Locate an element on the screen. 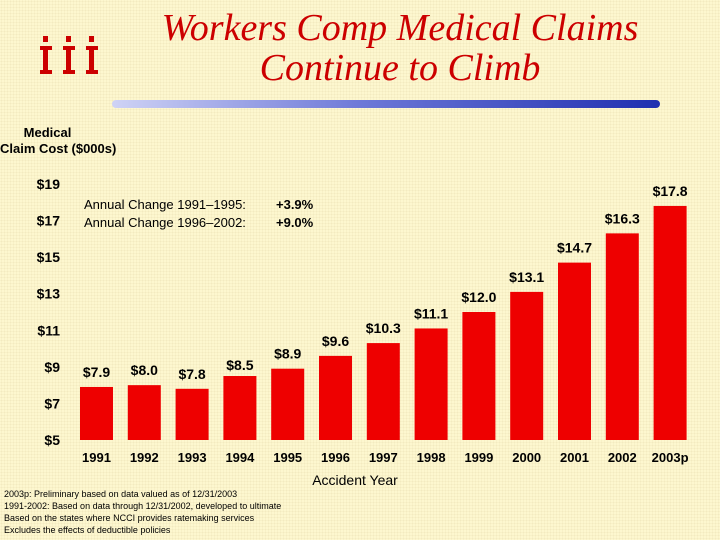  x-tick-label: 1994 is located at coordinates (240, 457).